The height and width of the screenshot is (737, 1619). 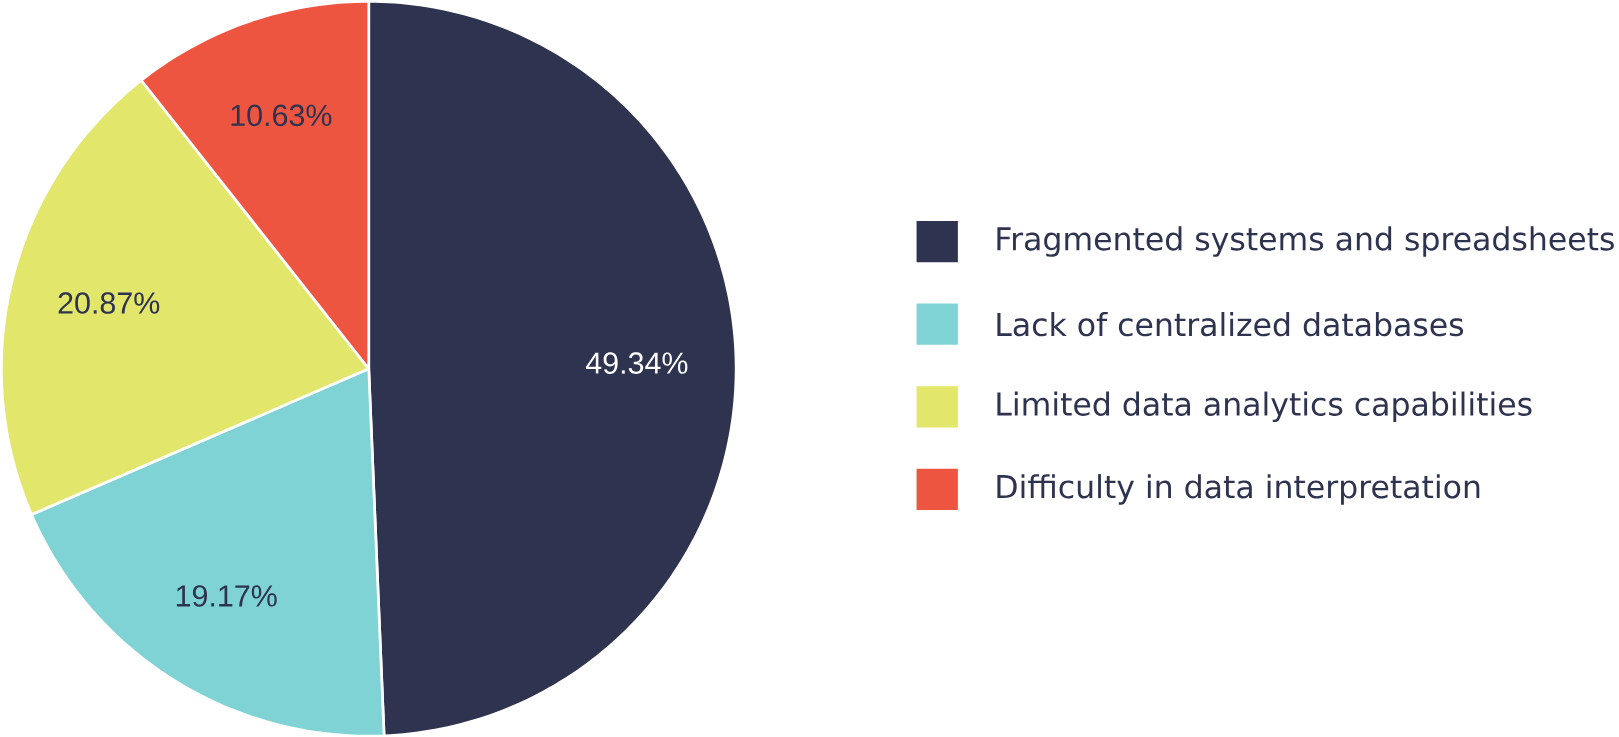 What do you see at coordinates (226, 595) in the screenshot?
I see `data-label: 19.17%` at bounding box center [226, 595].